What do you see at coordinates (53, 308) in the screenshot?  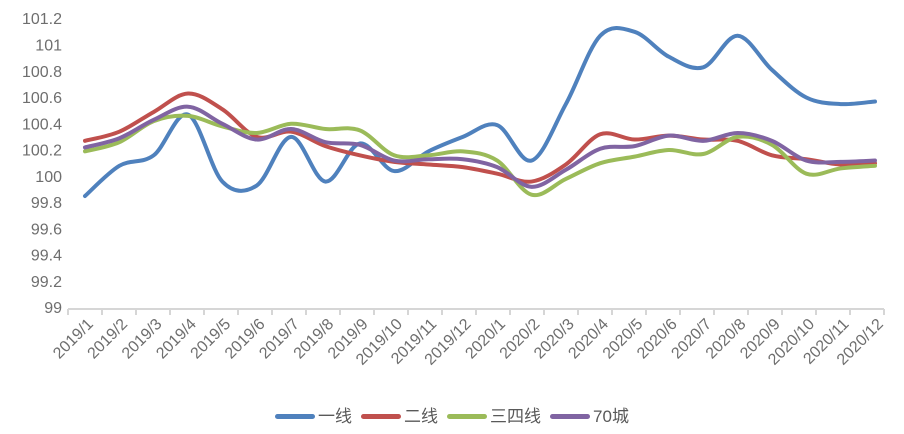 I see `y-axis-tick-label: 99` at bounding box center [53, 308].